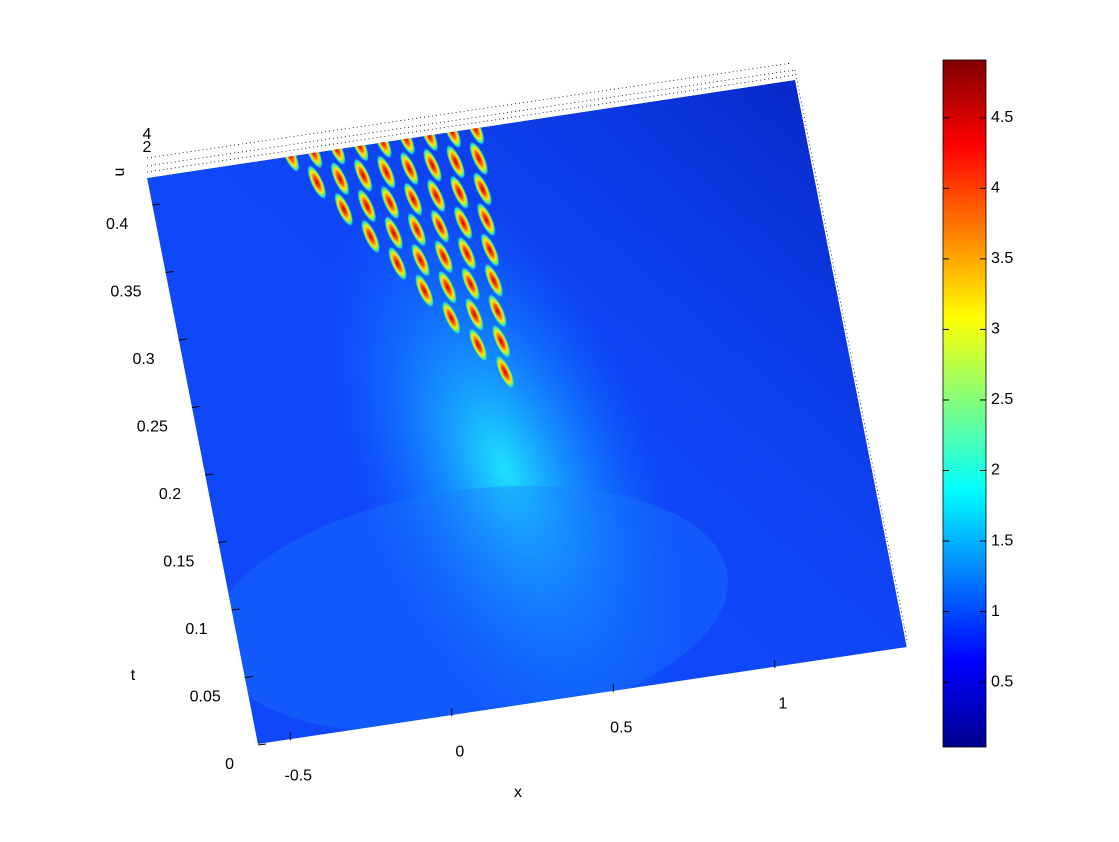  I want to click on colorbar-tick-label: 4, so click(995, 188).